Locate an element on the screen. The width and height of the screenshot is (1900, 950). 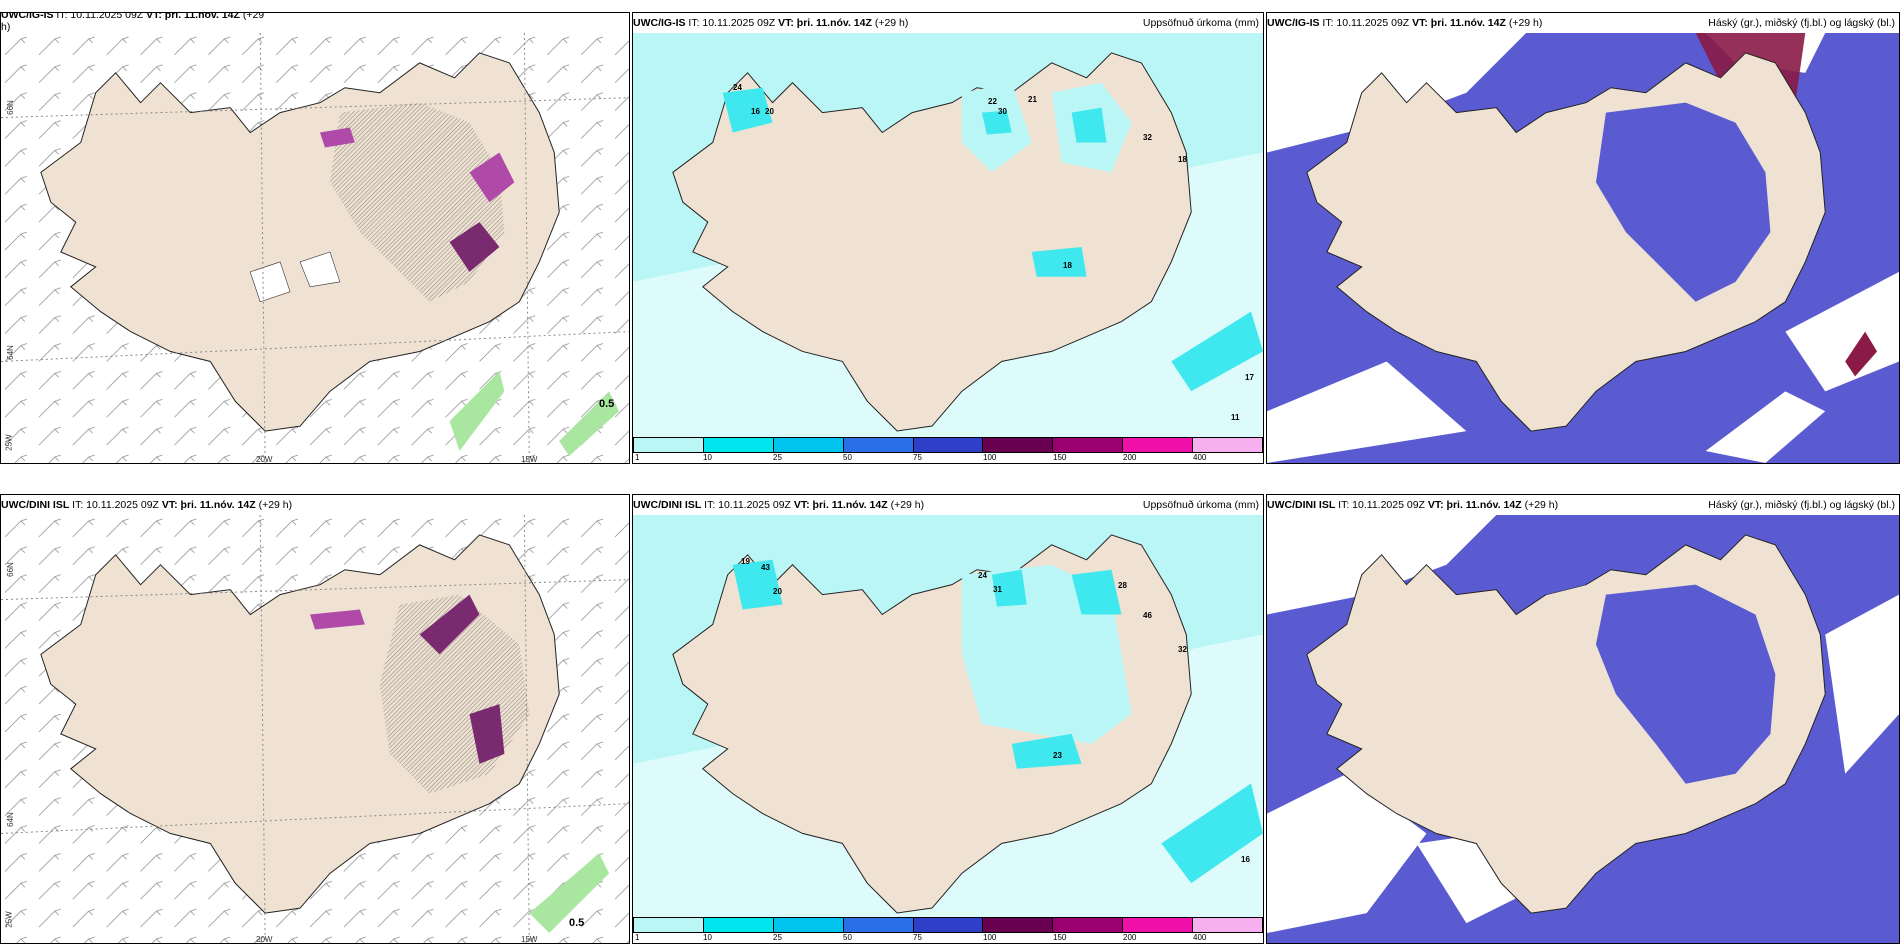
colorbar-tick: 150 is located at coordinates (1060, 457).